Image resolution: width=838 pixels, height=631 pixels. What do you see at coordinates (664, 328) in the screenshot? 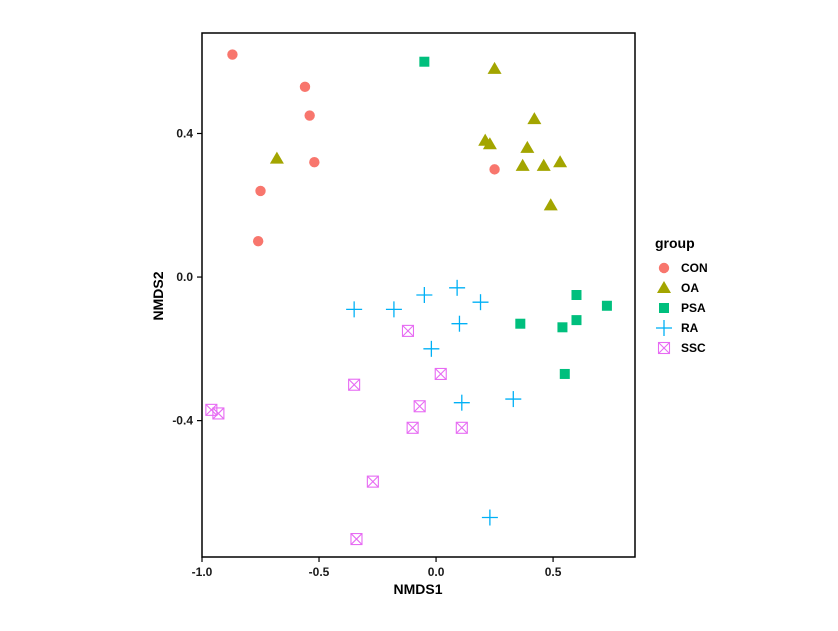
I see `legend-key-ra` at bounding box center [664, 328].